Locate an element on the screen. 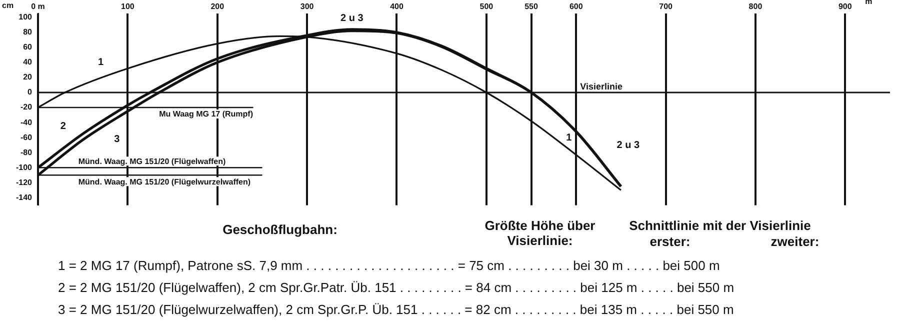 This screenshot has width=900, height=336. y-tick-label: 60 is located at coordinates (28, 47).